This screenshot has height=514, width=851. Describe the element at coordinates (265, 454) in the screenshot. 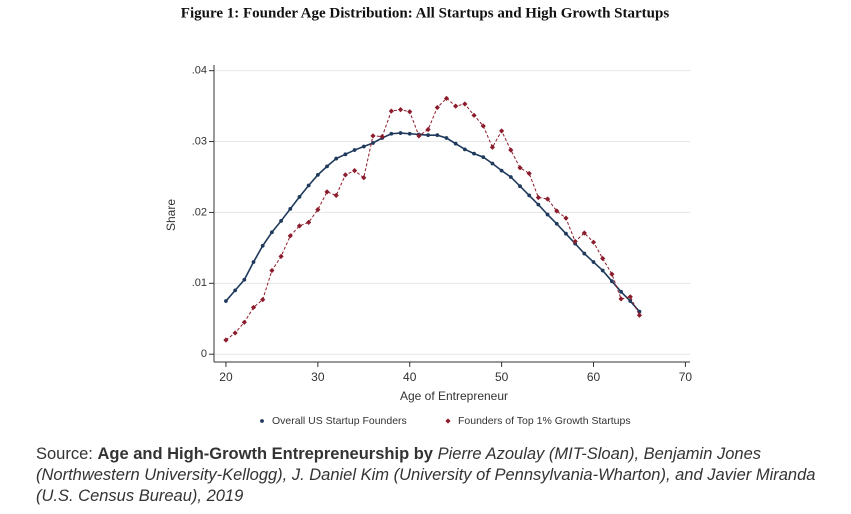

I see `source-title: Age and High-Growth Entrepreneurship by` at that location.